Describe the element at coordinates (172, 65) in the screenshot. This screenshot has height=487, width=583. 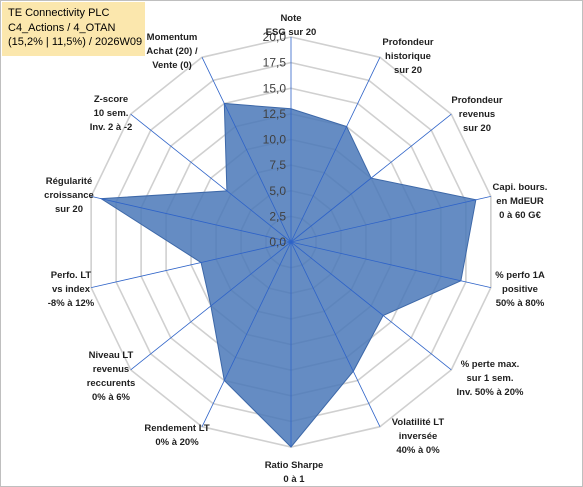
I see `axis-label-13-line-2: Vente (0)` at that location.